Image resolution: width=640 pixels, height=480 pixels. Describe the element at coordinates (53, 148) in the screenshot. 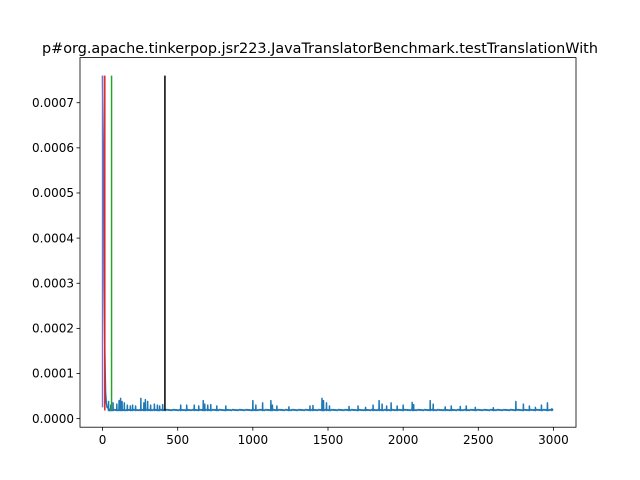

I see `y-tick-label: 0.0006` at that location.